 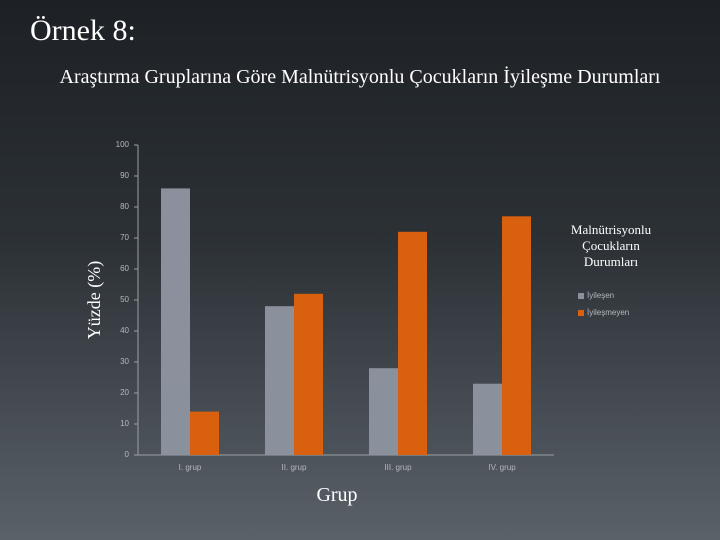 What do you see at coordinates (124, 237) in the screenshot?
I see `y-tick-label: 70` at bounding box center [124, 237].